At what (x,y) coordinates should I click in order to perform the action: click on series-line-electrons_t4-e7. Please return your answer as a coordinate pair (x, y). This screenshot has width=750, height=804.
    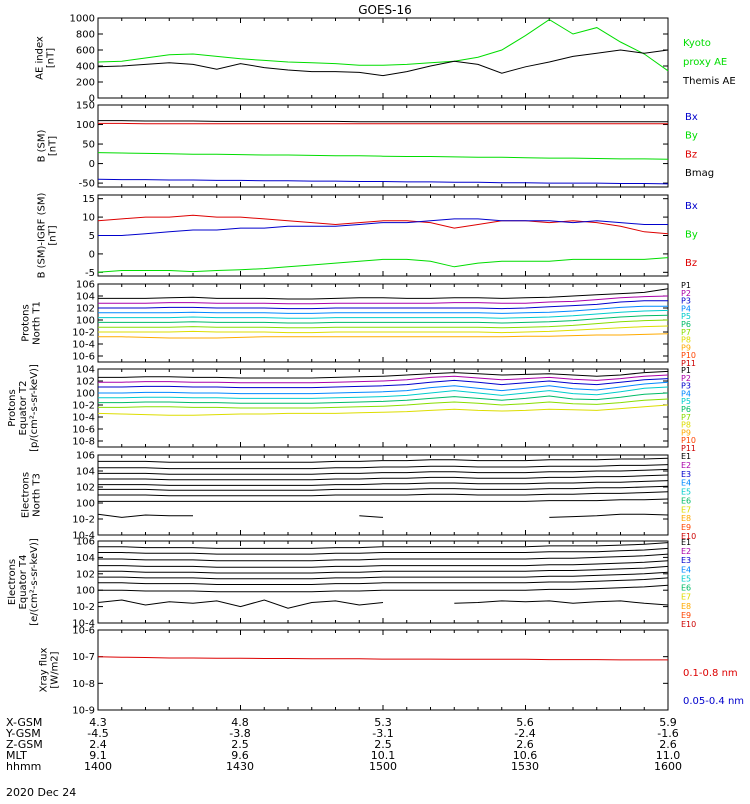
    Looking at the image, I should click on (383, 581).